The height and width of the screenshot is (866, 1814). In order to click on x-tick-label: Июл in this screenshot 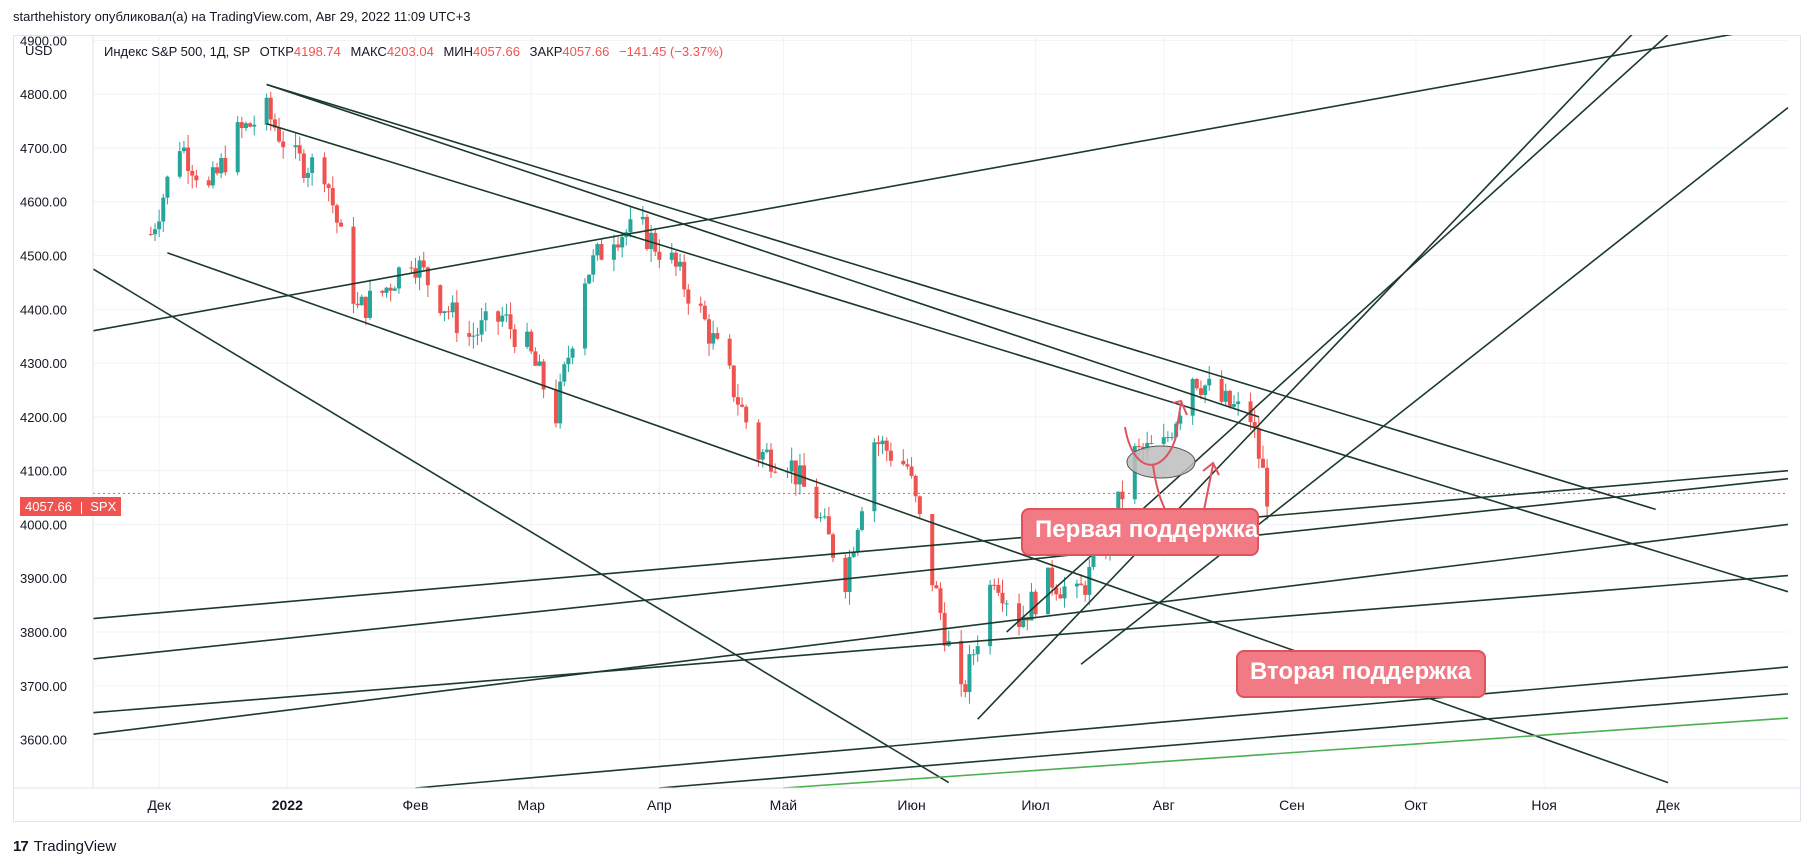, I will do `click(1035, 805)`.